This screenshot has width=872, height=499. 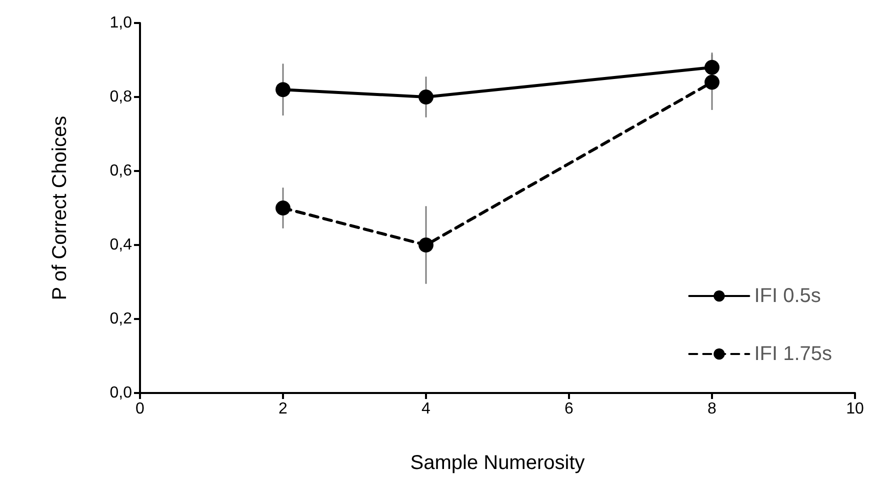 I want to click on y-tick-label: 0,8, so click(x=121, y=97).